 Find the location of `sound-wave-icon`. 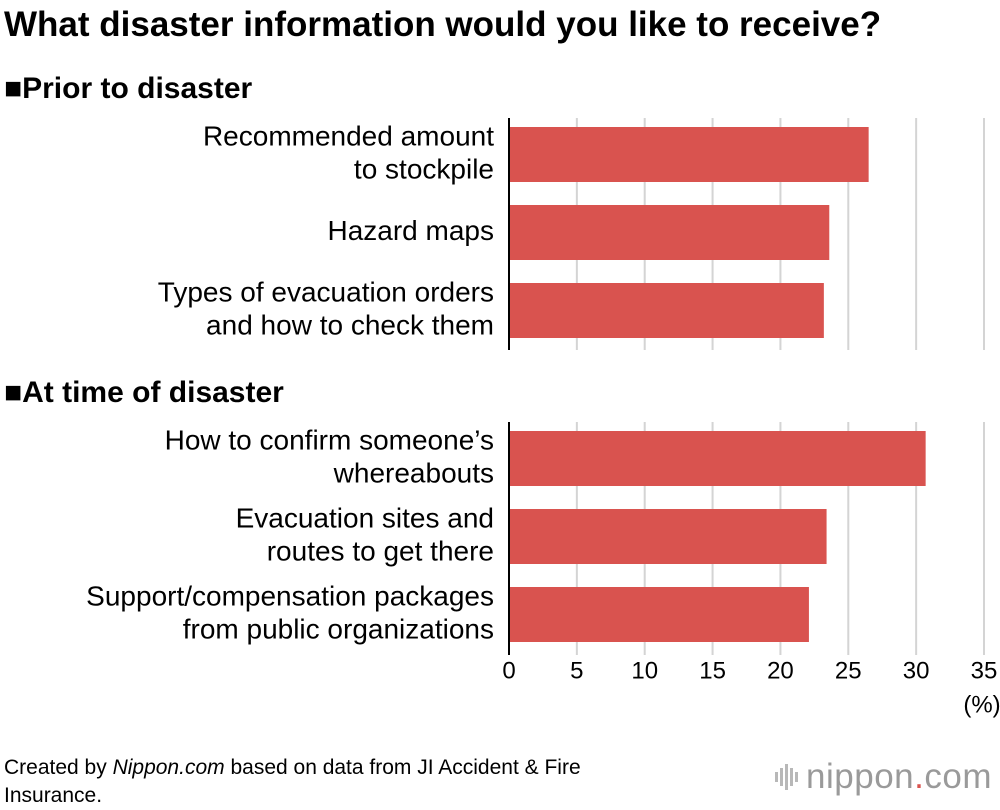

sound-wave-icon is located at coordinates (787, 777).